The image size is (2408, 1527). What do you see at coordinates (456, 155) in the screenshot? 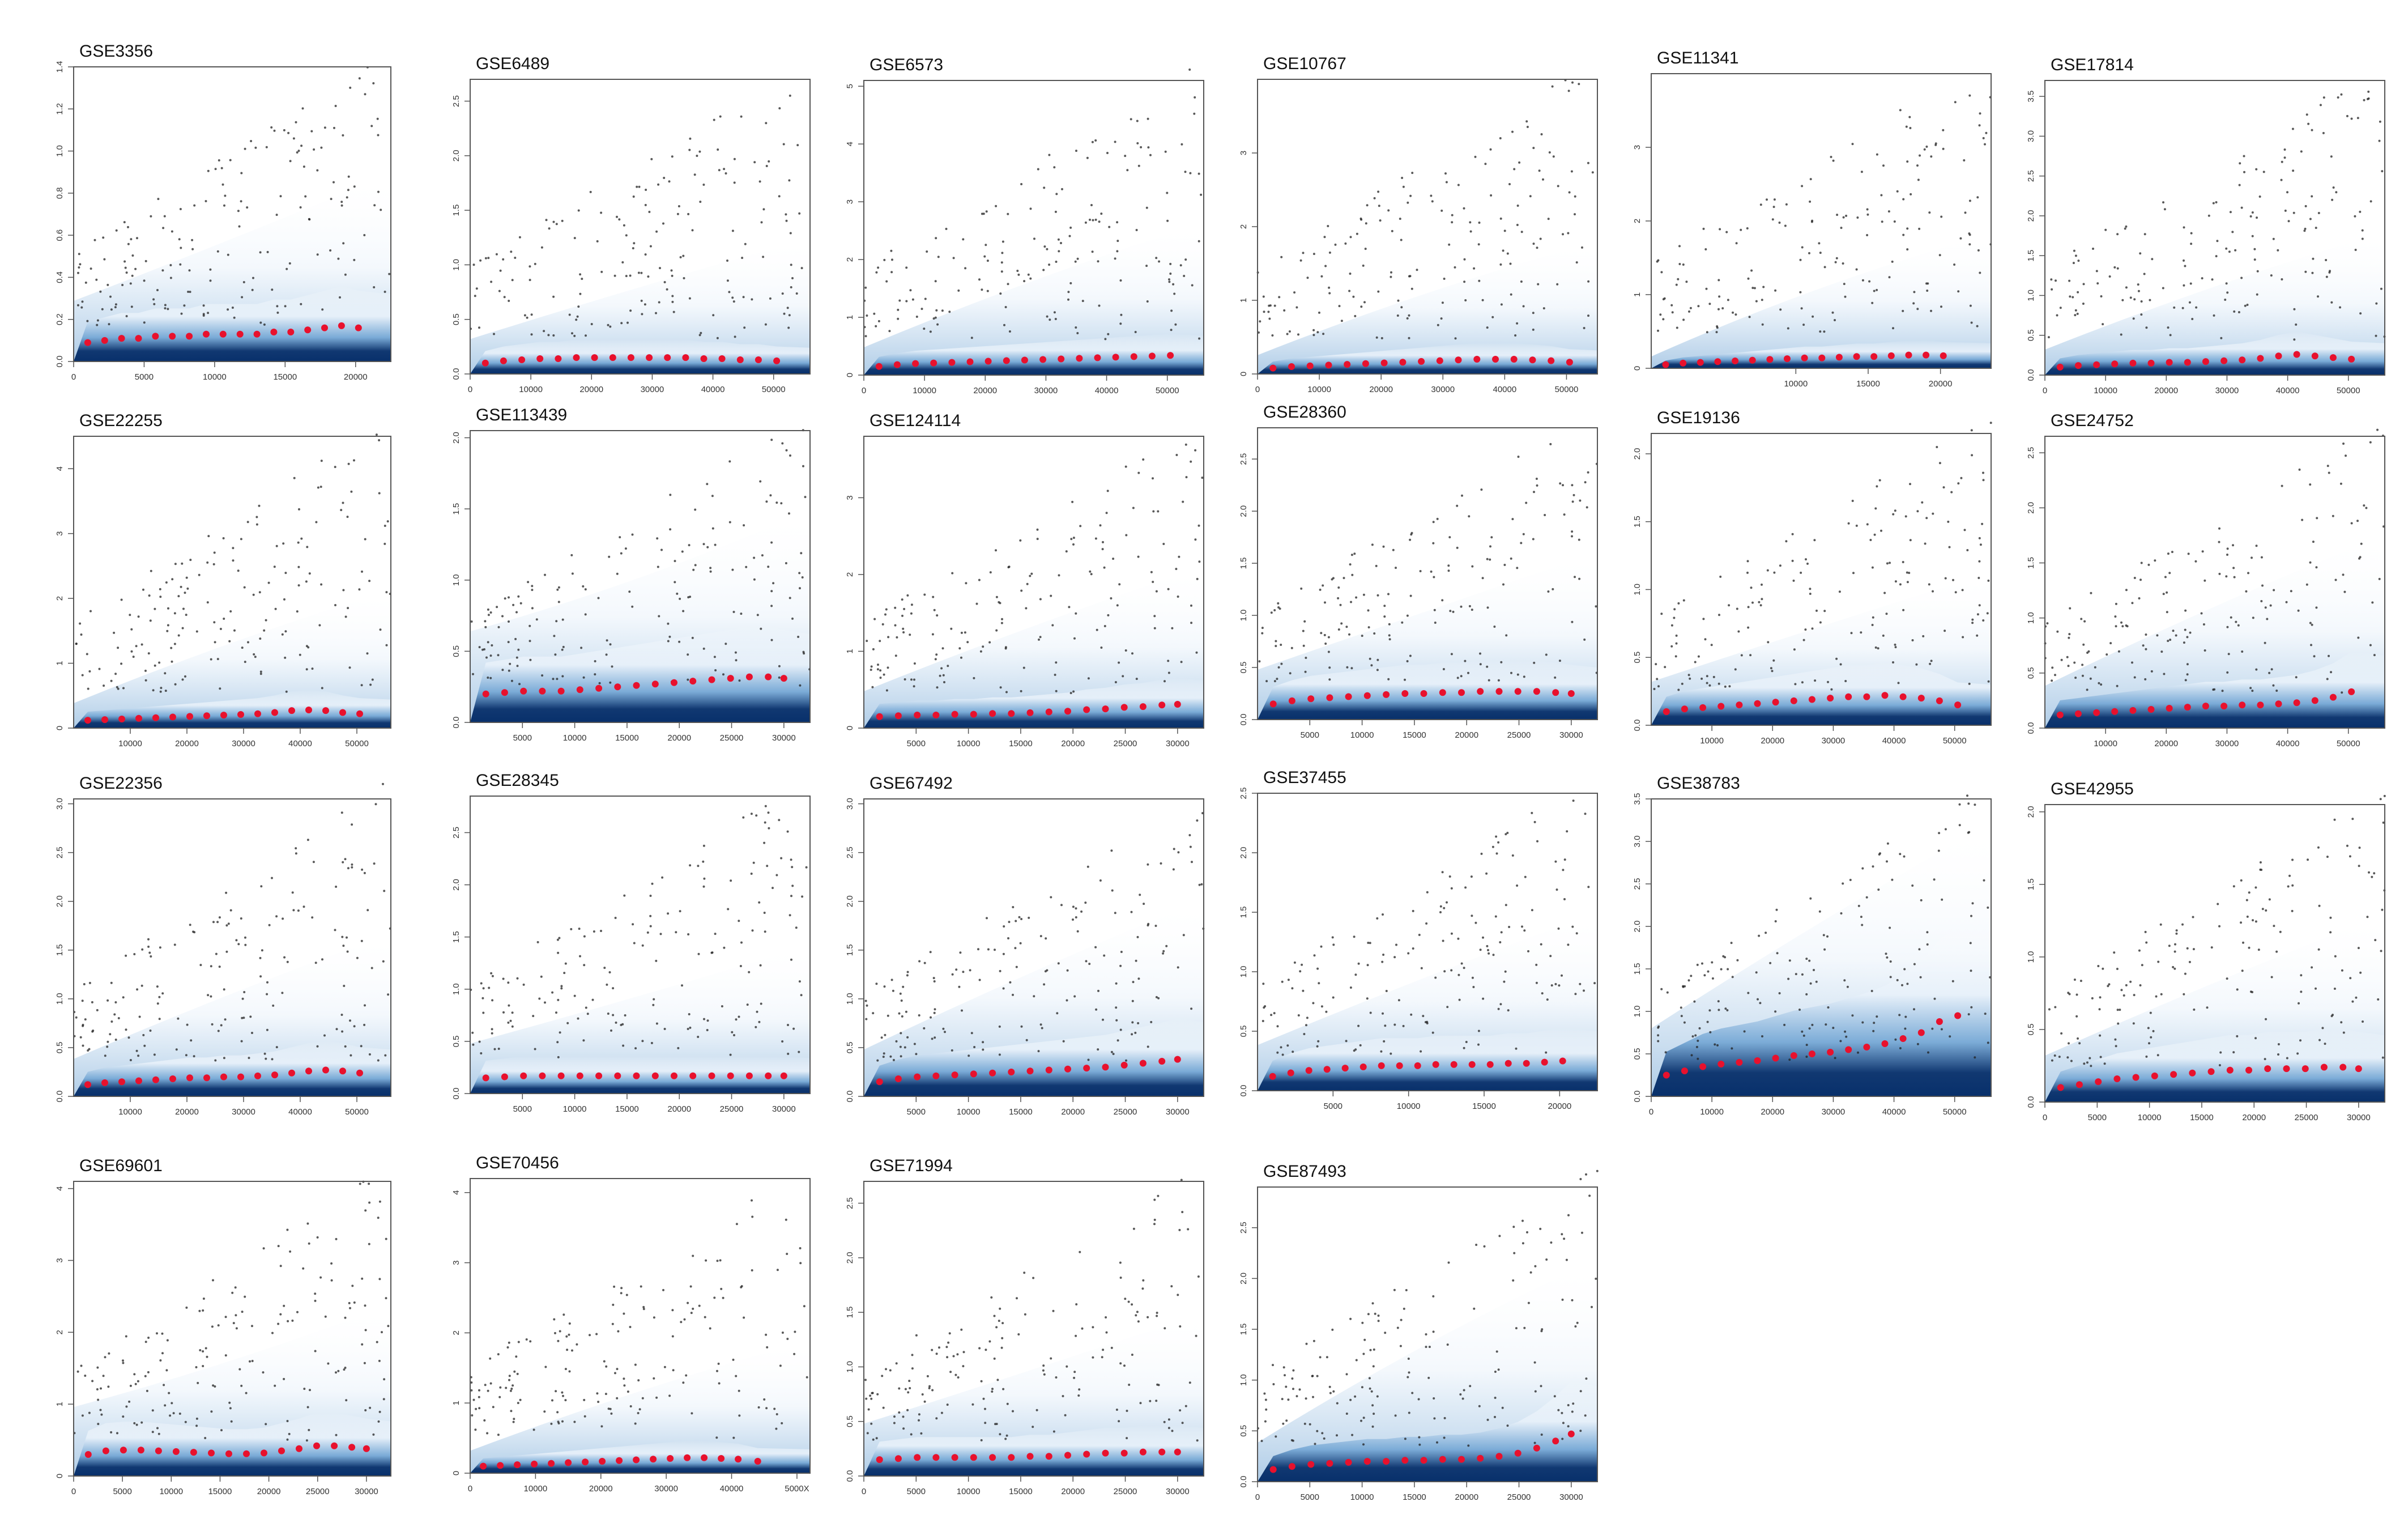
I see `y-tick-label: 2.0` at bounding box center [456, 155].